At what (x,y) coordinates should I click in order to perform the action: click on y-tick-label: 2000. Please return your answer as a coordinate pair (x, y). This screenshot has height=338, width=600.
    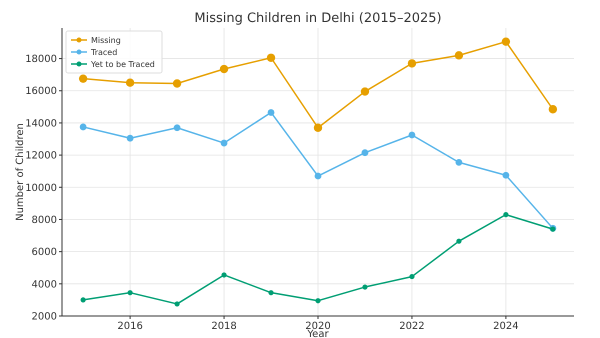
    Looking at the image, I should click on (44, 317).